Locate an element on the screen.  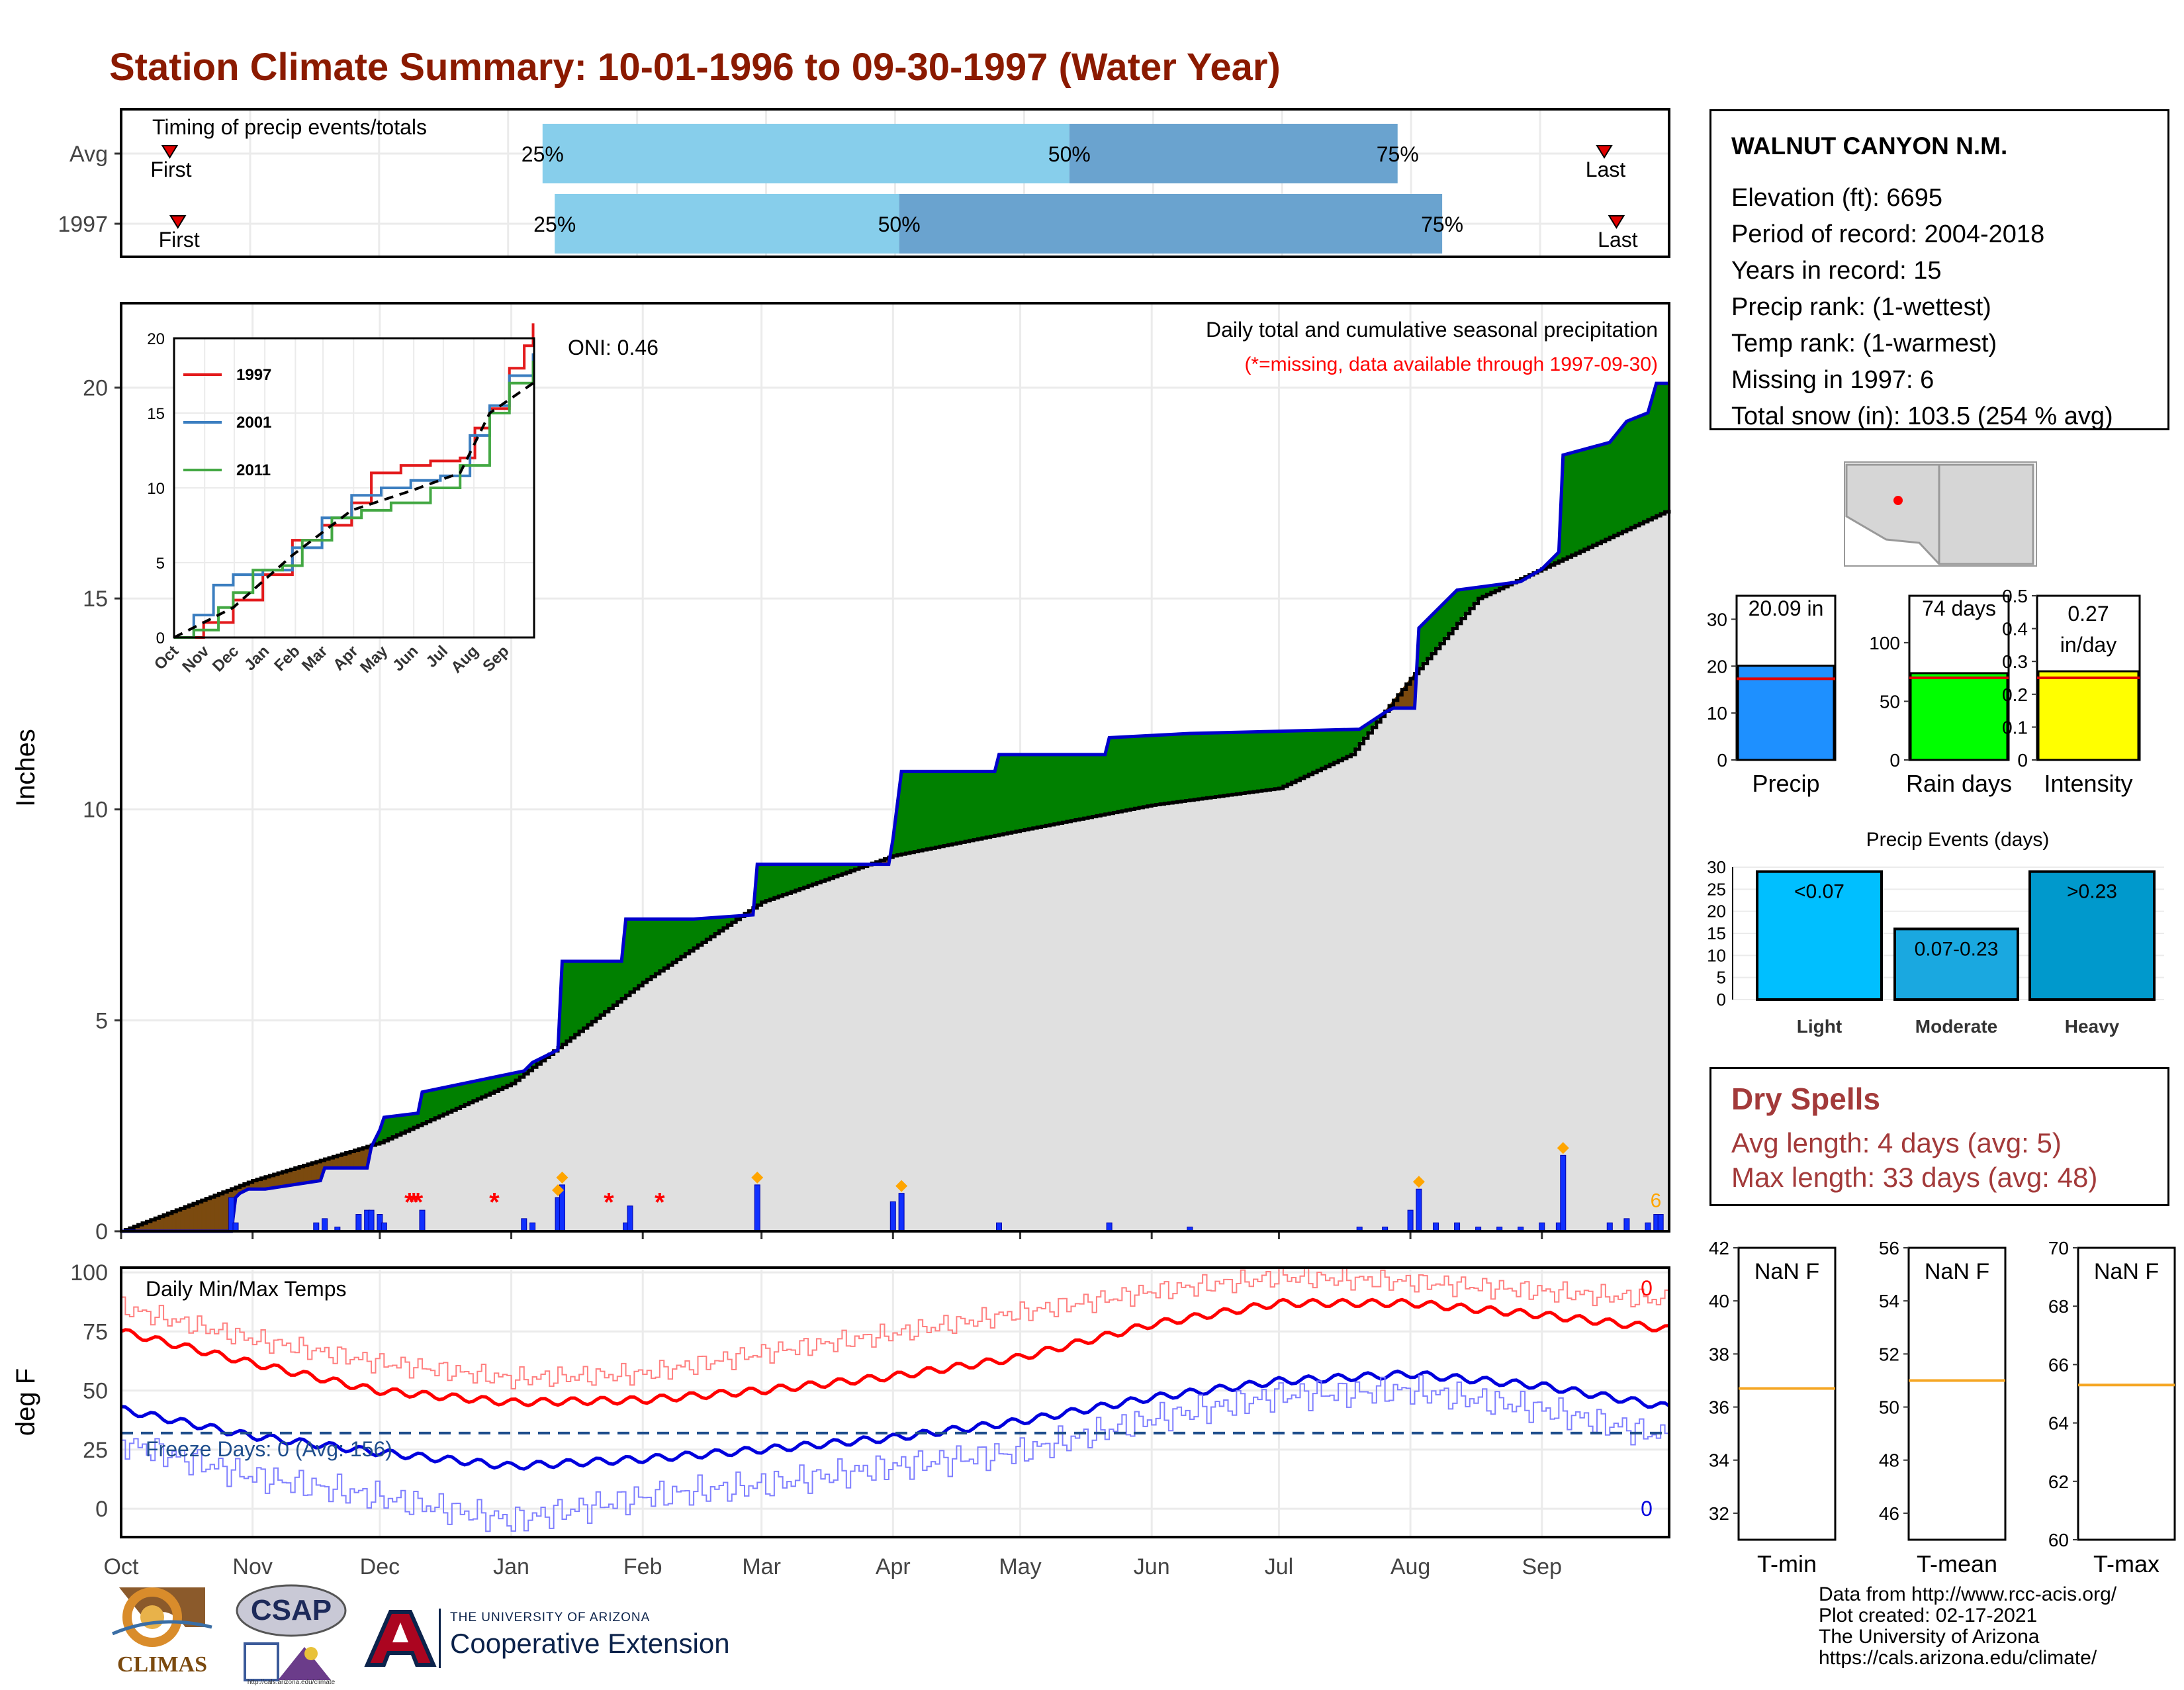
events-ytick-label: 5 is located at coordinates (1721, 978).